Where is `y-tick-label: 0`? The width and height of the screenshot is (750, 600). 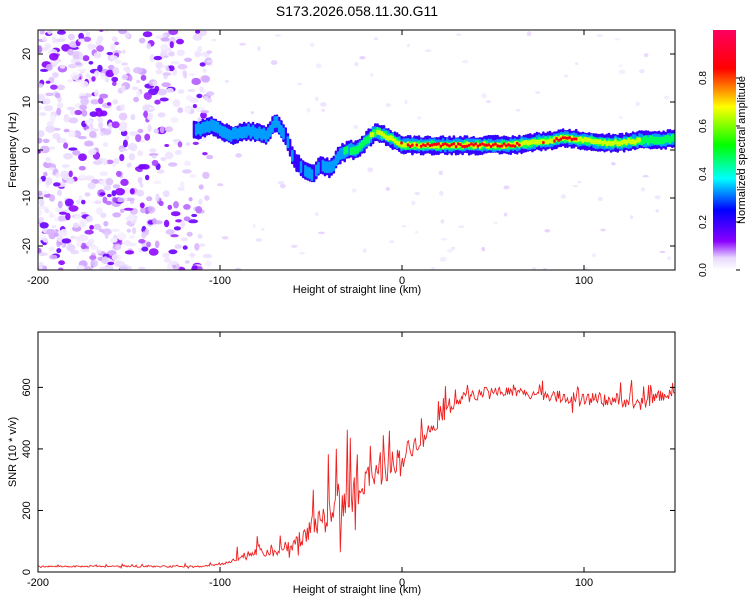 y-tick-label: 0 is located at coordinates (27, 150).